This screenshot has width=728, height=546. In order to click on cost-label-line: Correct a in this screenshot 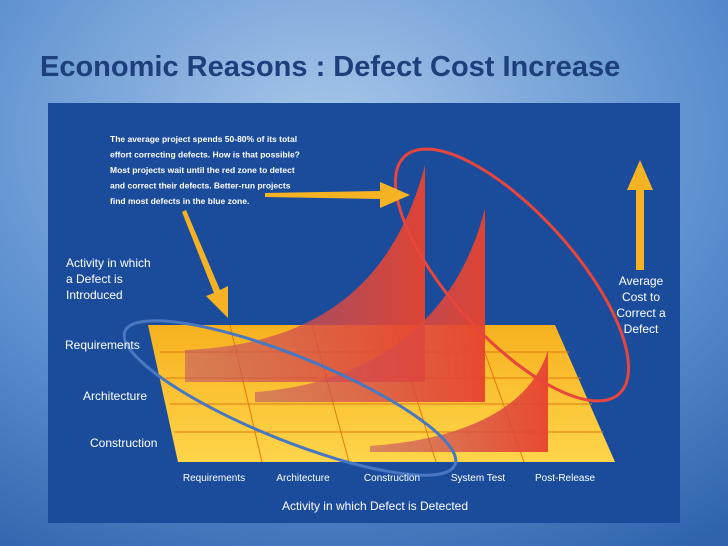, I will do `click(641, 313)`.